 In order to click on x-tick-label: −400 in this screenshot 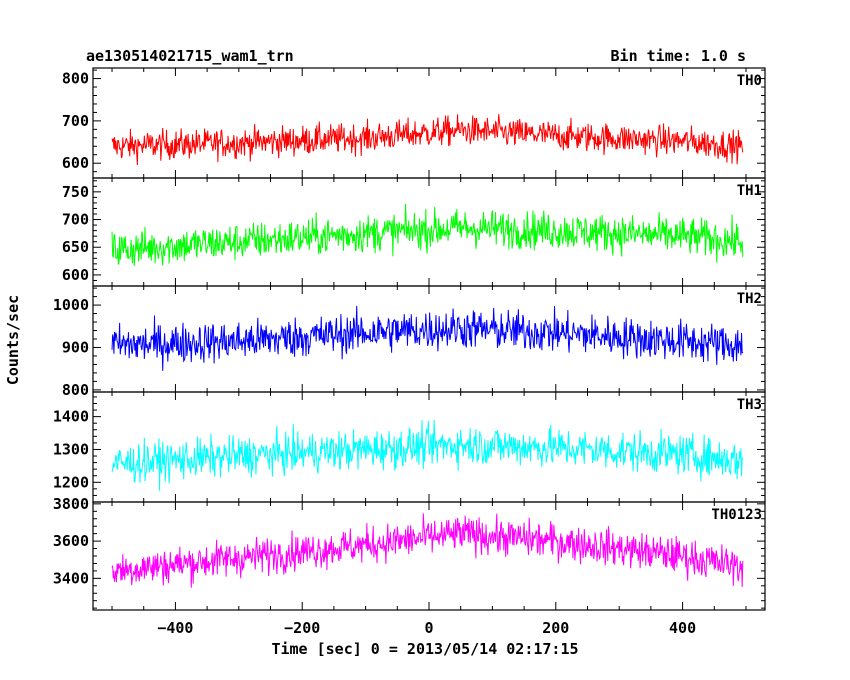, I will do `click(175, 628)`.